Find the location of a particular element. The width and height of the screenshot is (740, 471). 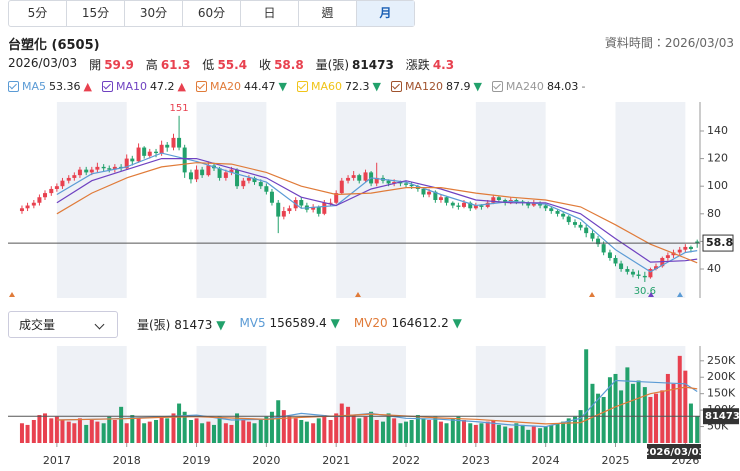

volume-selector: 成交量 is located at coordinates (63, 324).